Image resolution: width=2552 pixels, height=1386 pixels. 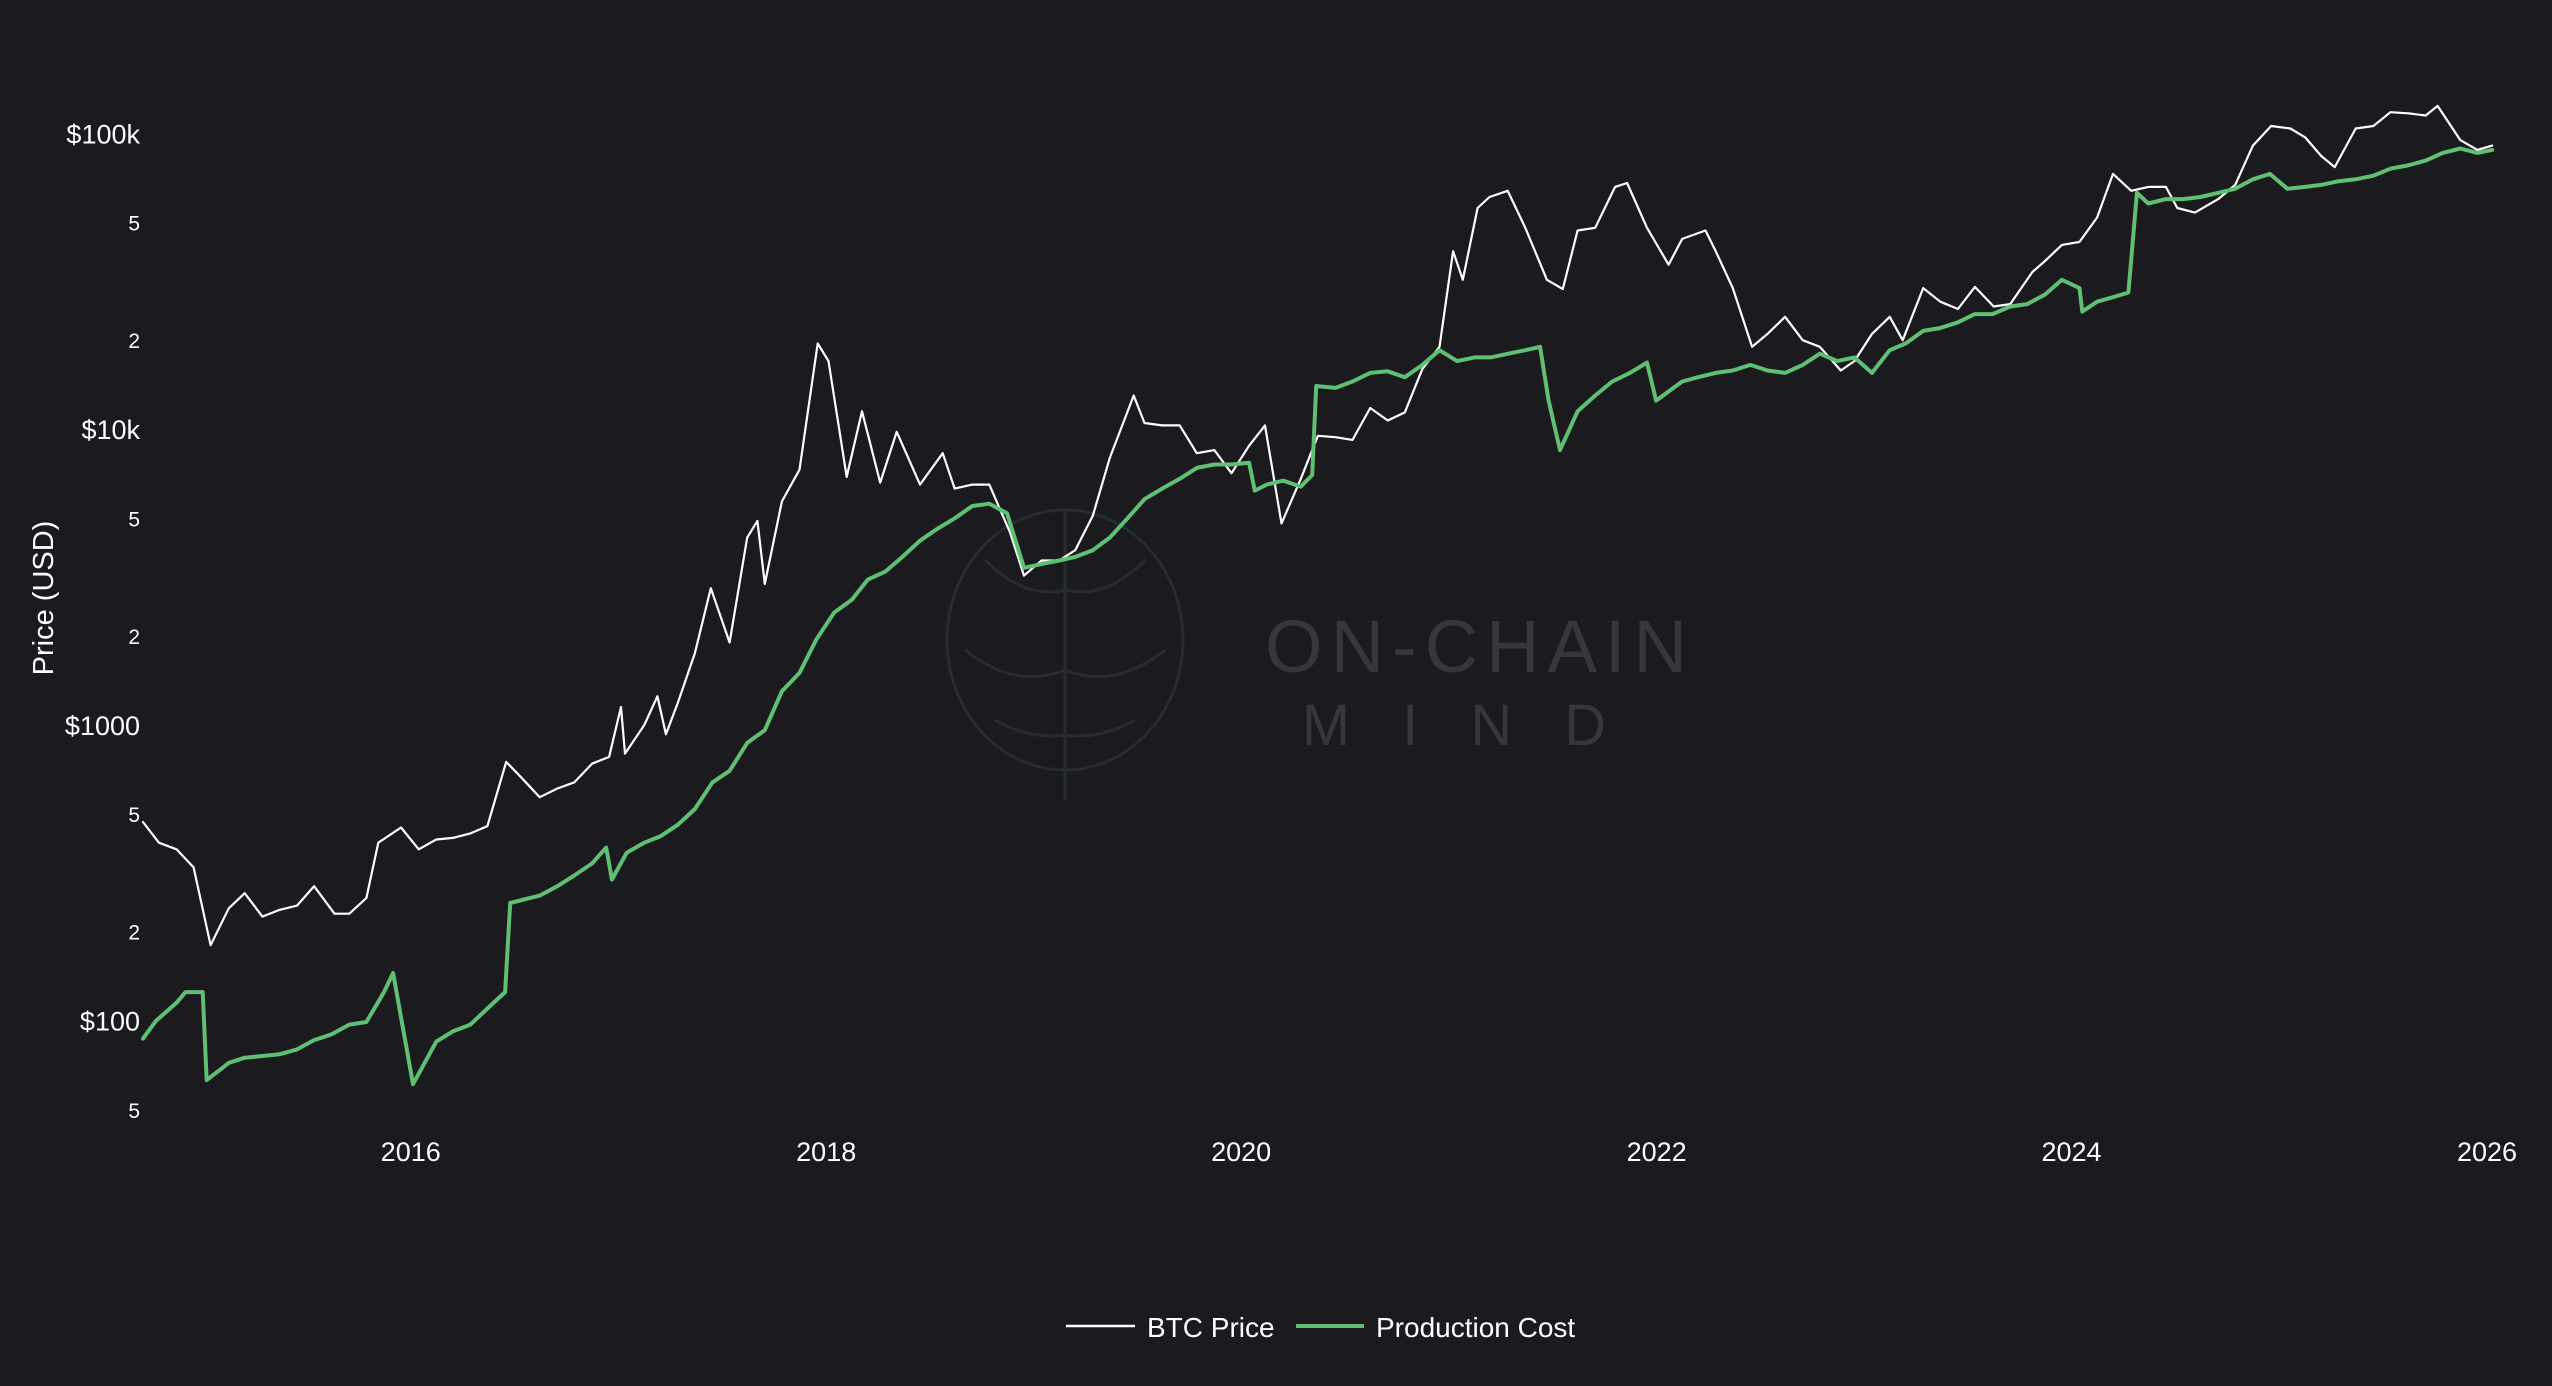 What do you see at coordinates (102, 726) in the screenshot?
I see `y-tick-label: $1000` at bounding box center [102, 726].